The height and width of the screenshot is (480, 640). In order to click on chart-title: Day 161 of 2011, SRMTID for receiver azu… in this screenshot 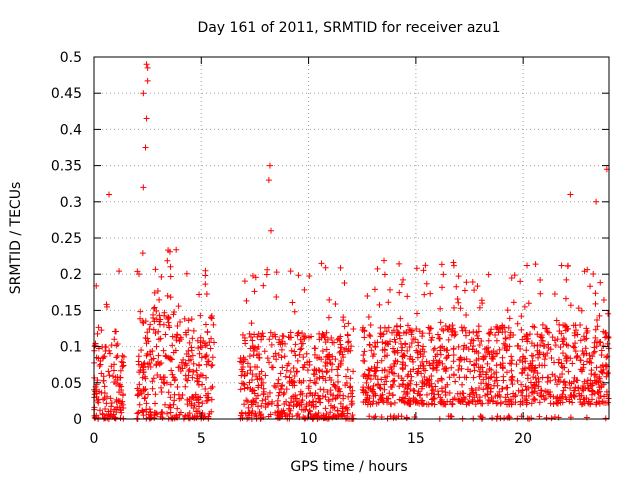, I will do `click(348, 28)`.